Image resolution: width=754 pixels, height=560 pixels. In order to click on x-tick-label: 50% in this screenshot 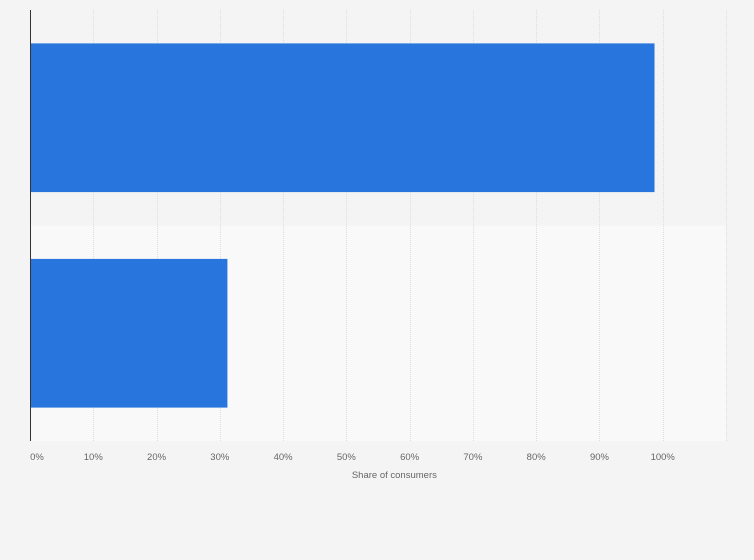, I will do `click(347, 457)`.